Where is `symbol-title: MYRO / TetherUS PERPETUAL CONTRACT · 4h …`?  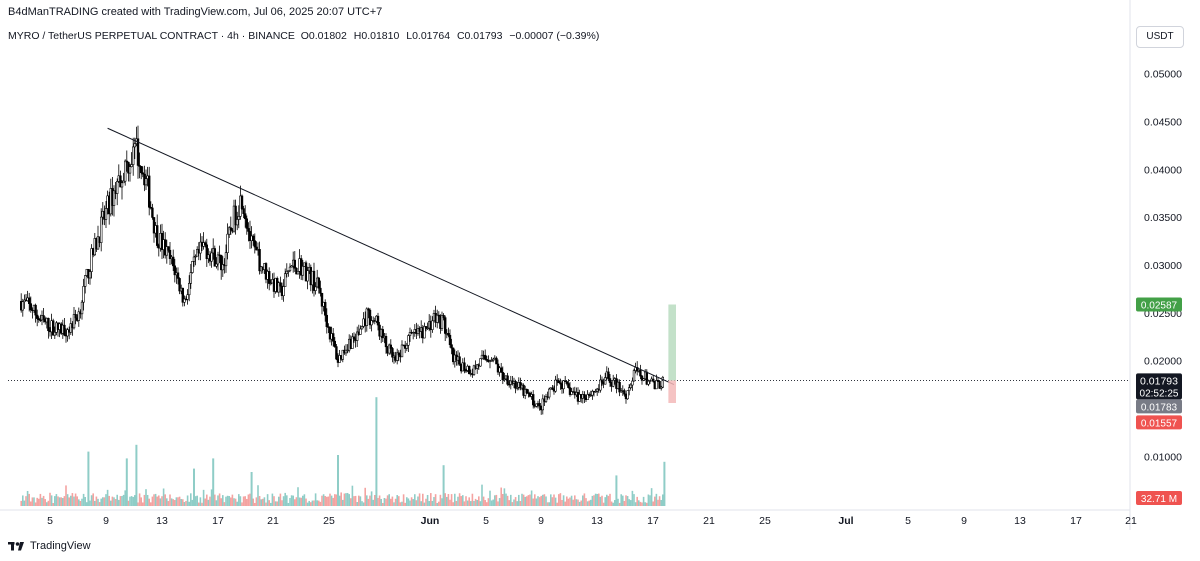
symbol-title: MYRO / TetherUS PERPETUAL CONTRACT · 4h … is located at coordinates (151, 36).